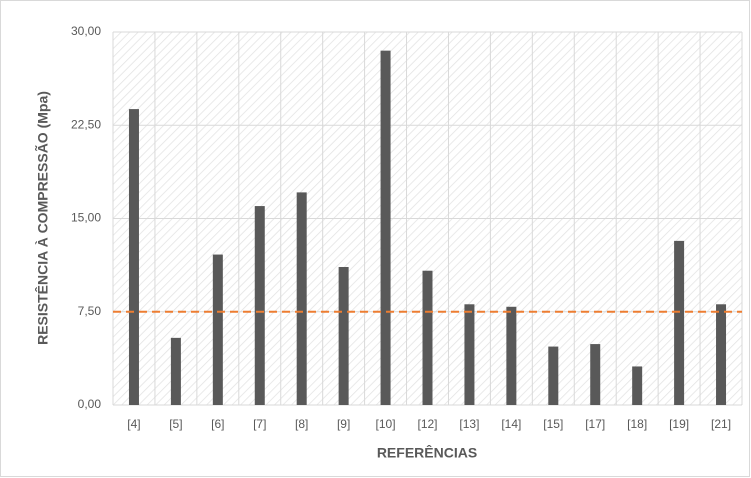  Describe the element at coordinates (343, 424) in the screenshot. I see `x-tick-label: [9]` at that location.